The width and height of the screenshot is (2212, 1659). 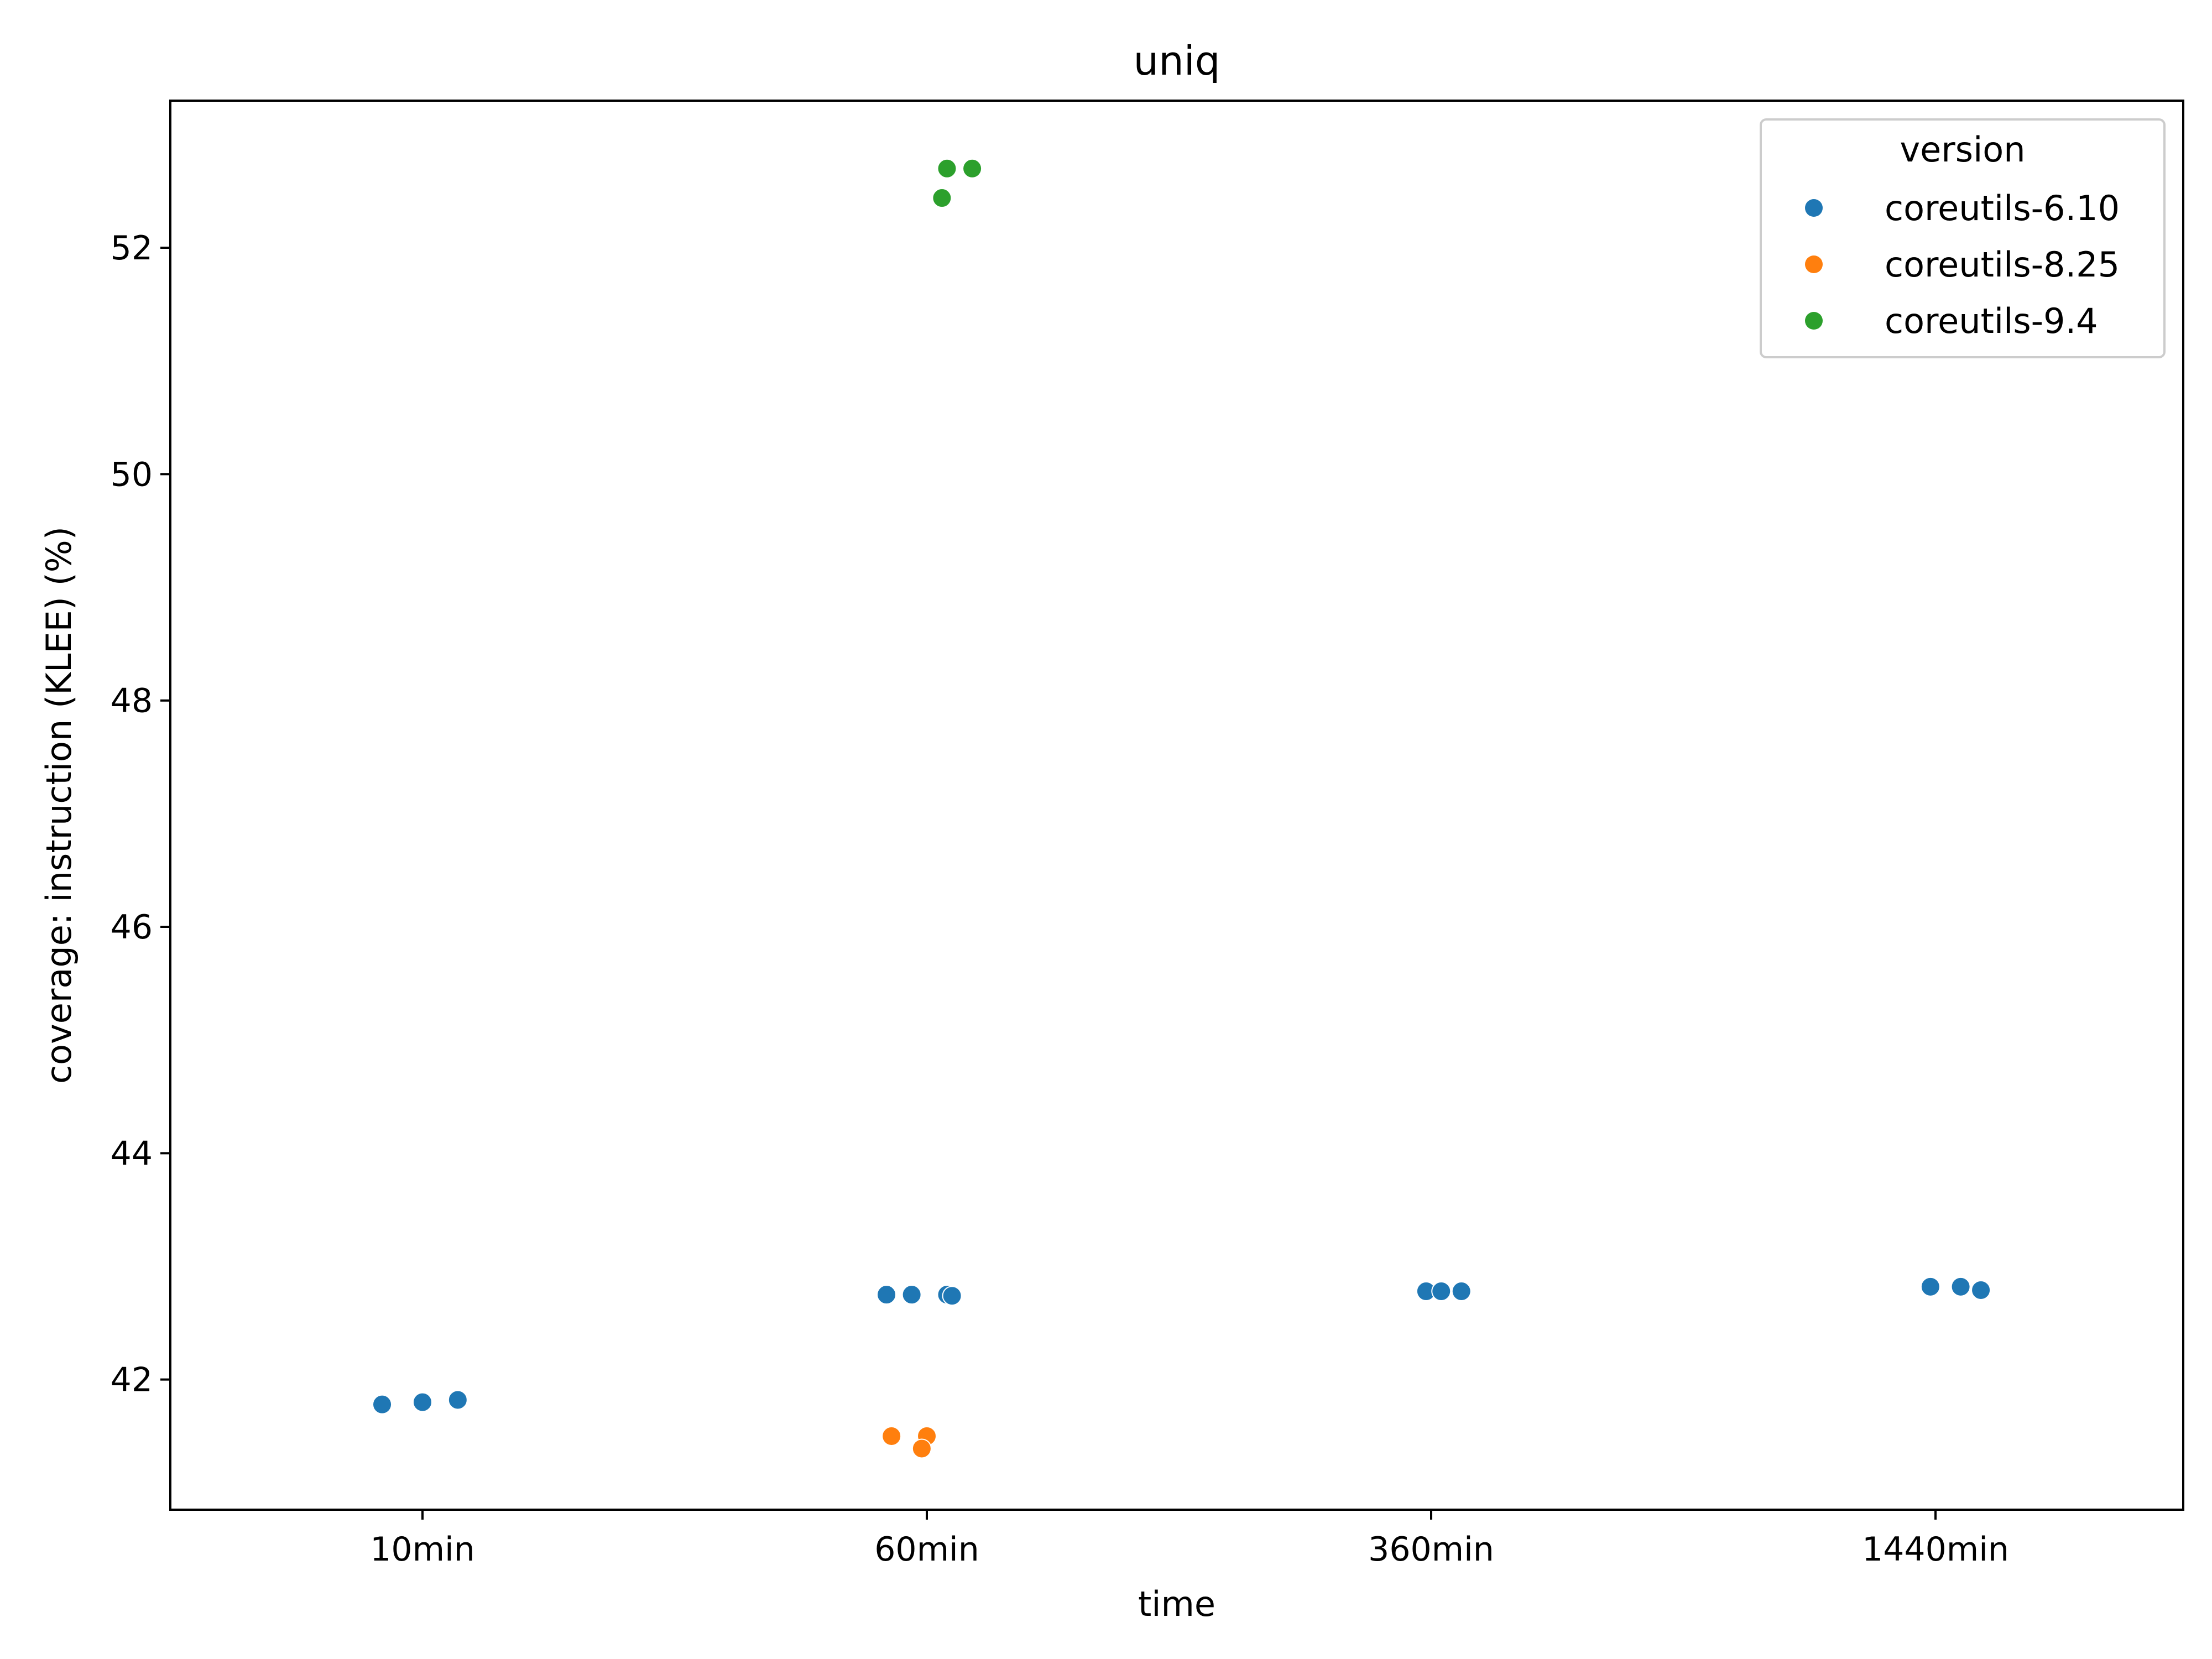 What do you see at coordinates (132, 928) in the screenshot?
I see `y-tick-label: 46` at bounding box center [132, 928].